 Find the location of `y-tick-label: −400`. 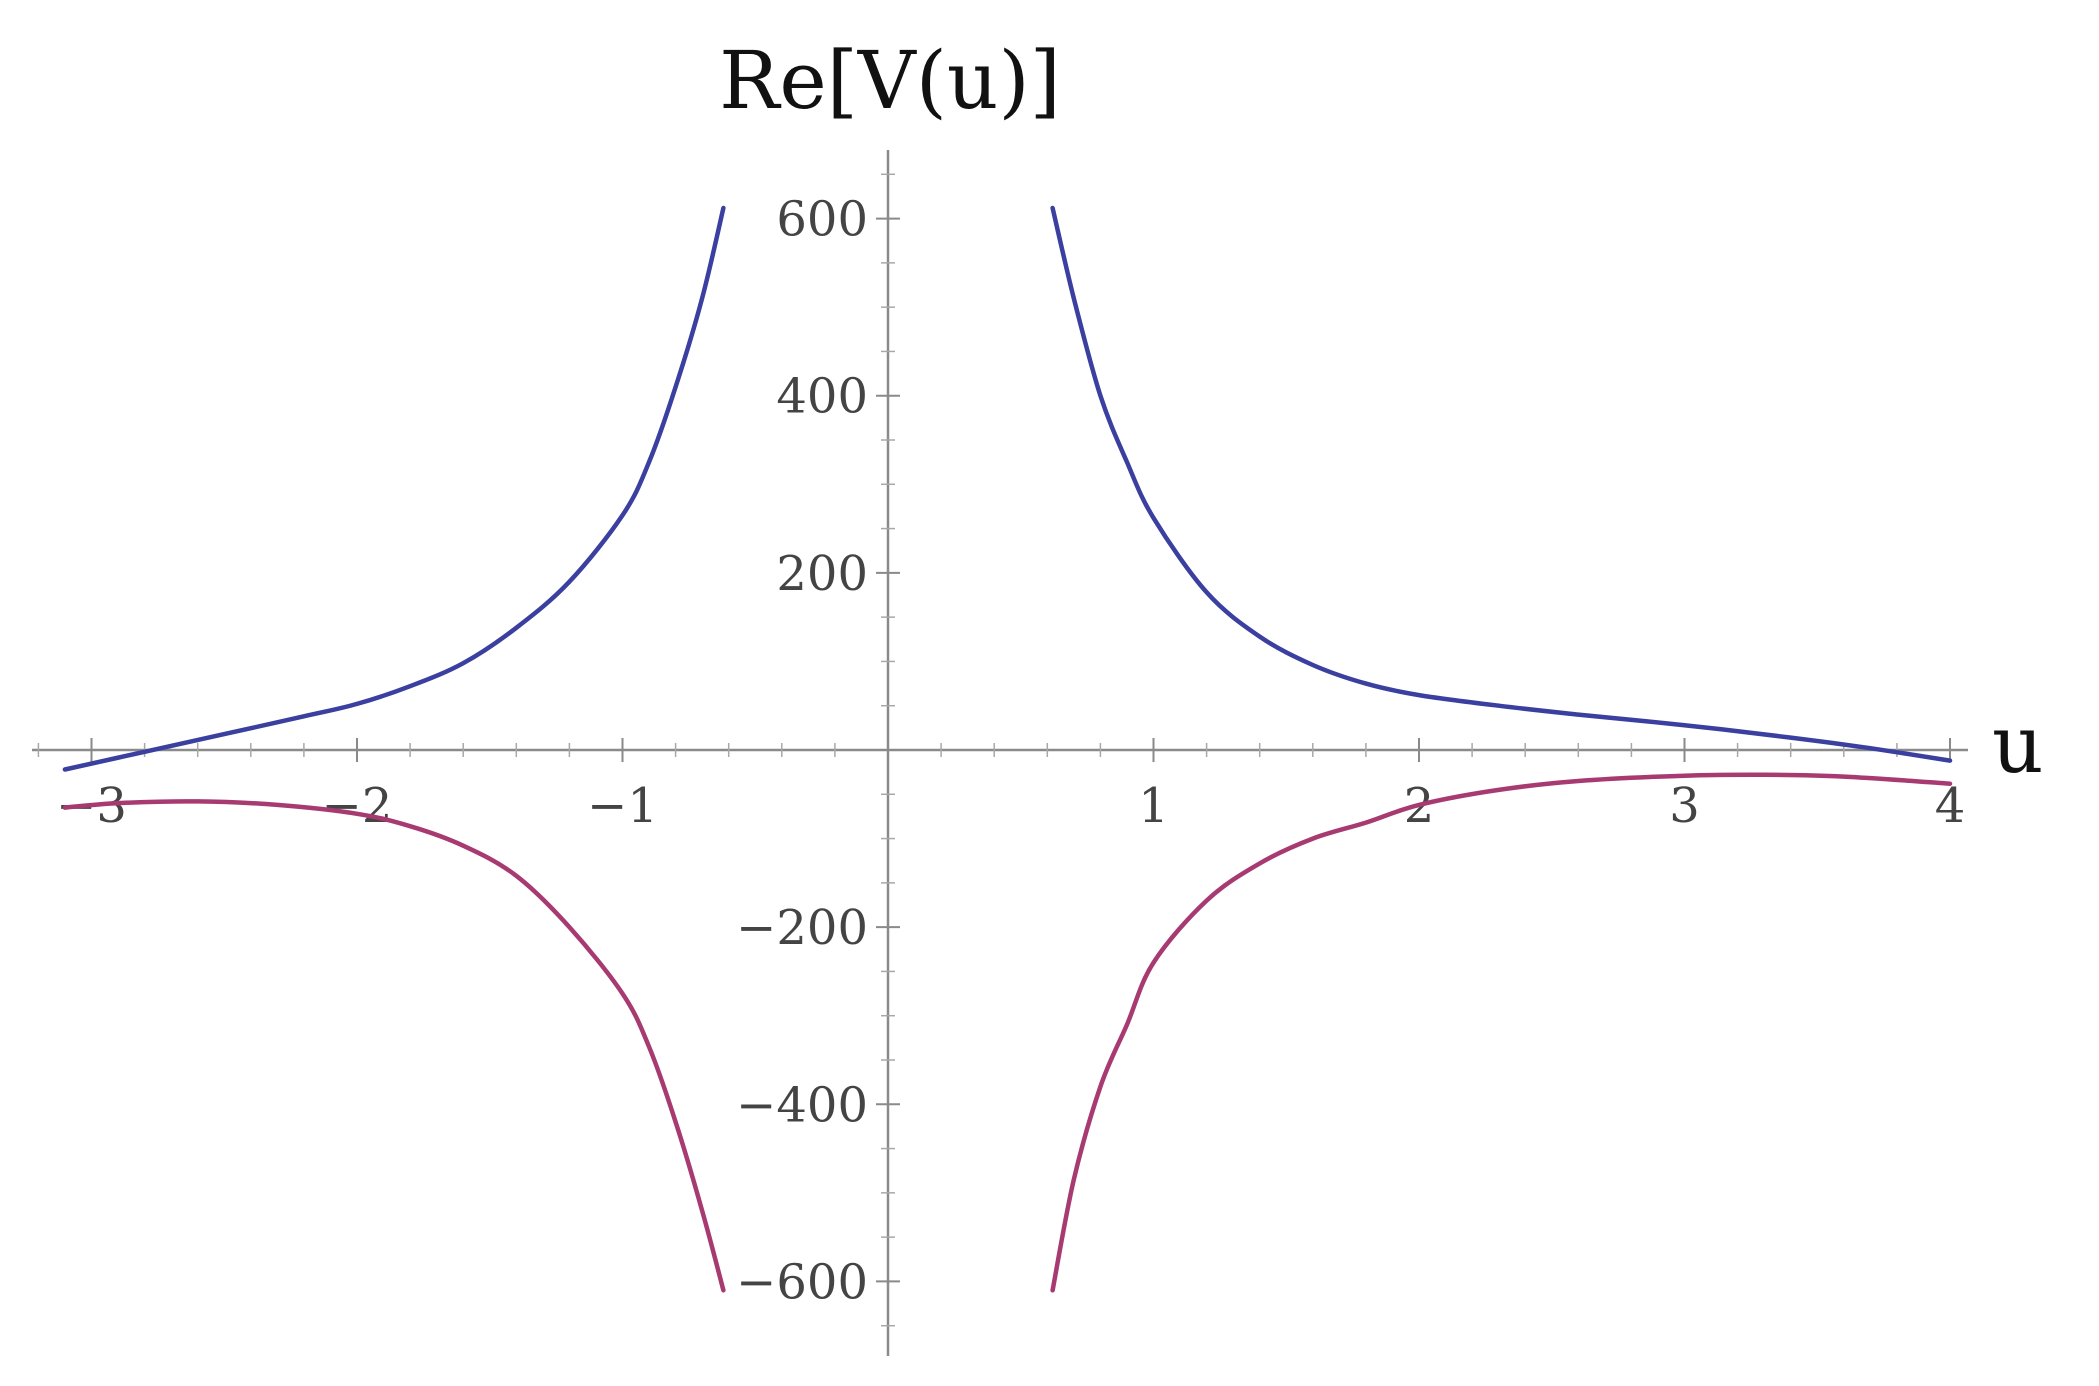

y-tick-label: −400 is located at coordinates (802, 1105).